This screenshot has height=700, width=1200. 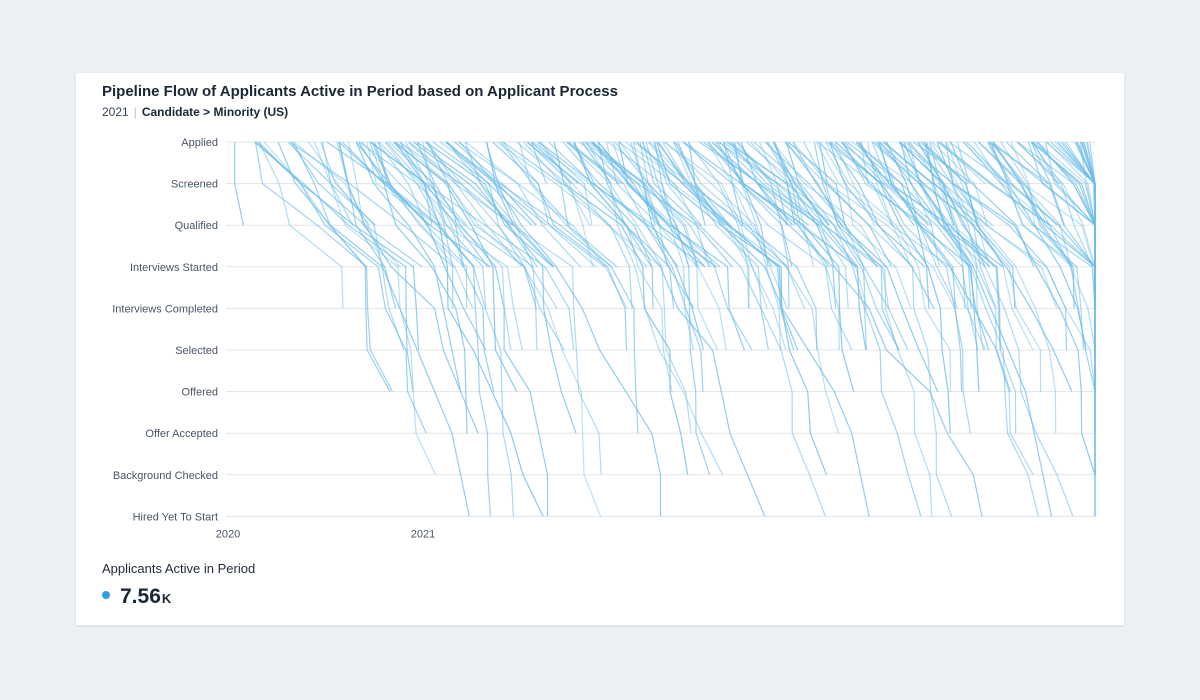 I want to click on chart-subtitle: 2021 | Candidate > Minority (US), so click(x=195, y=112).